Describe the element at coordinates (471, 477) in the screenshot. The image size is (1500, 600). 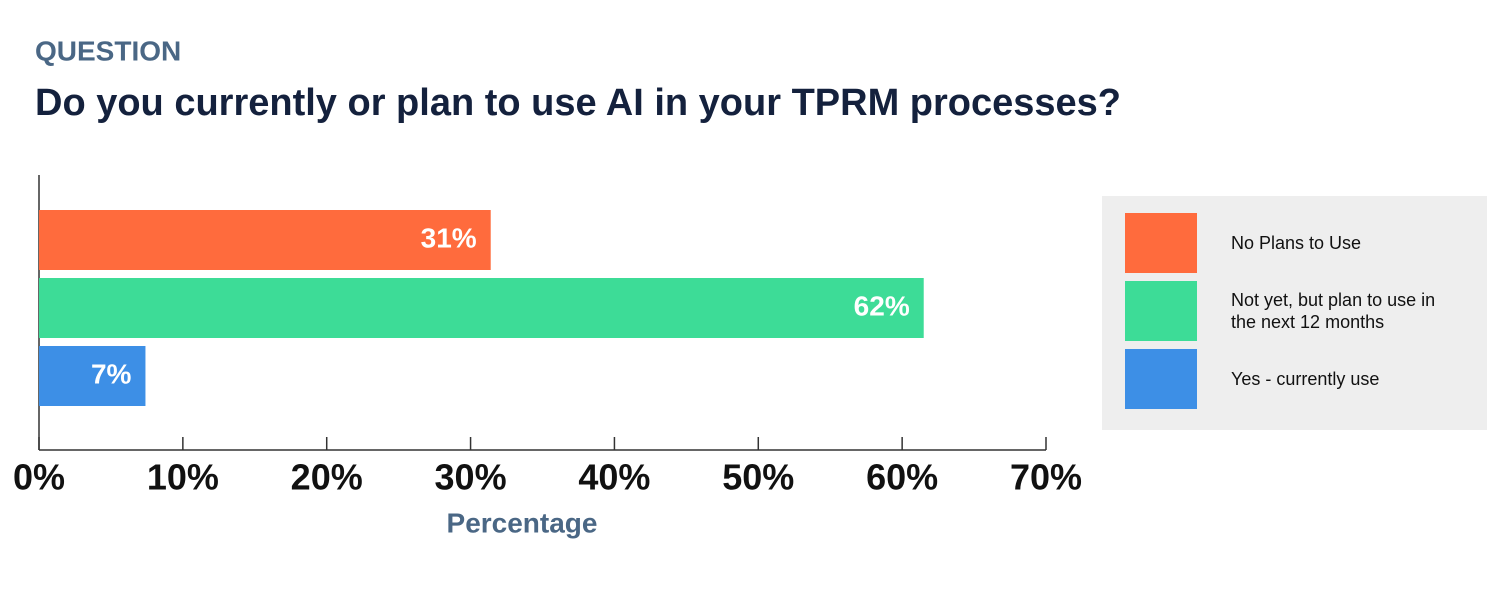
I see `x-tick-label: 30%` at that location.